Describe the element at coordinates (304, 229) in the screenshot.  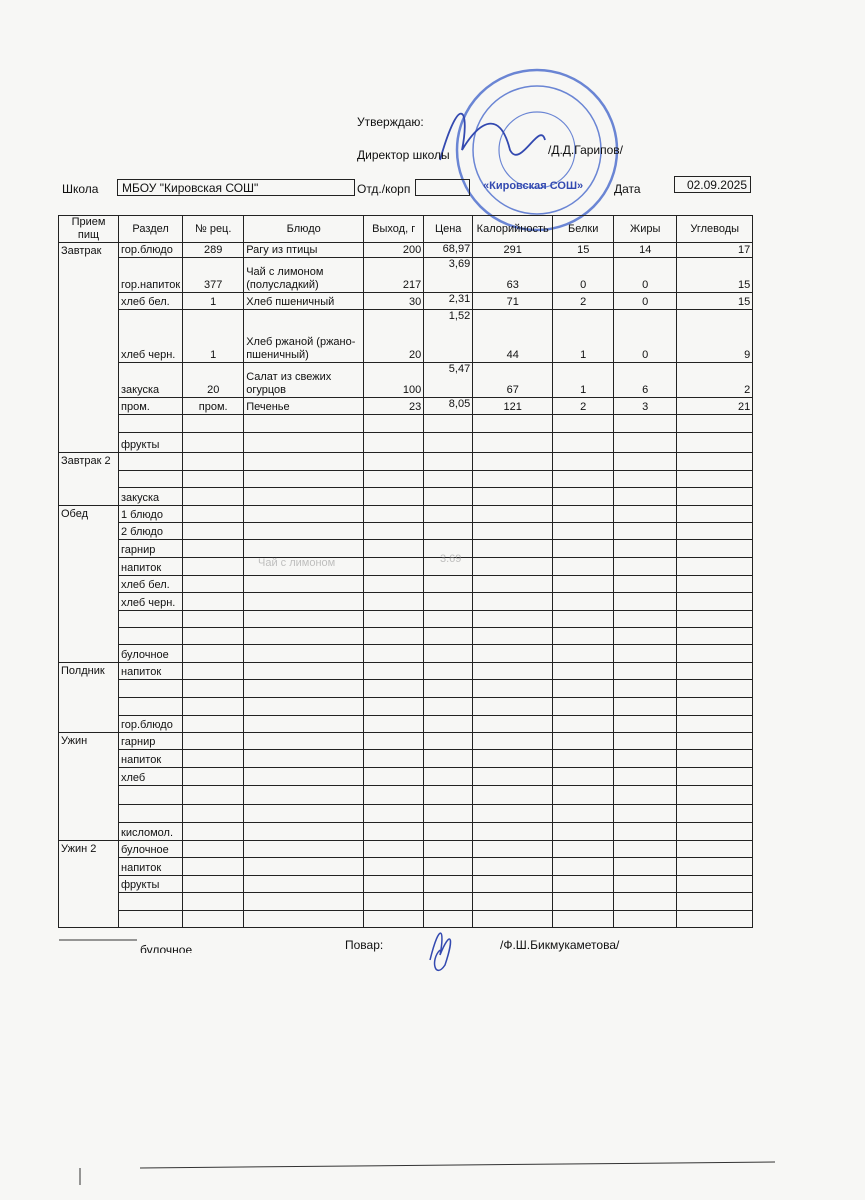
I see `header-cell: Блюдо` at that location.